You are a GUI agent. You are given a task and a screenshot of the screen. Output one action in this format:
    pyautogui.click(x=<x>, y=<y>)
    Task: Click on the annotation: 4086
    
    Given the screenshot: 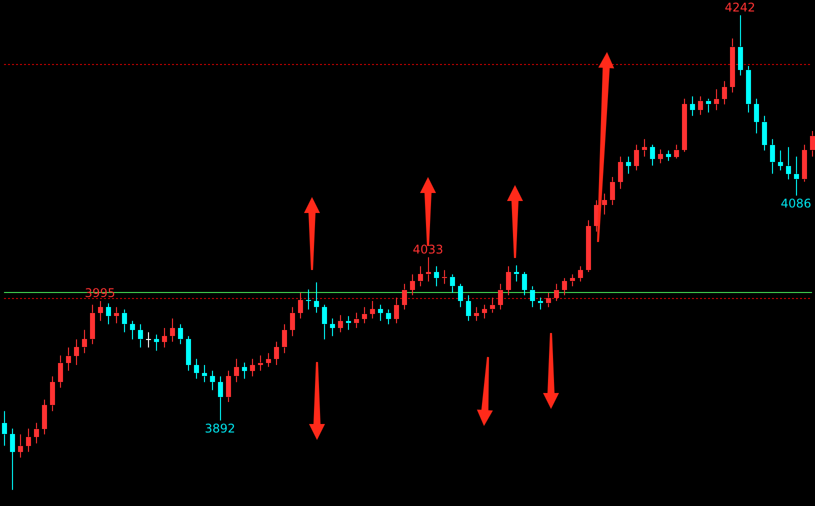 What is the action you would take?
    pyautogui.click(x=796, y=203)
    